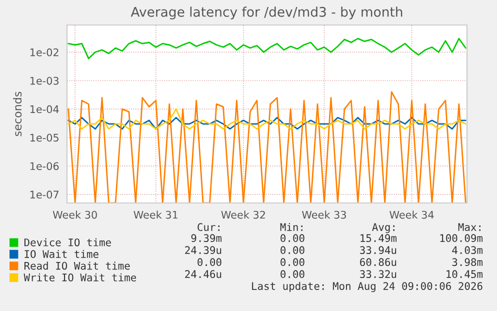  Describe the element at coordinates (44, 194) in the screenshot. I see `y-tick-label: 1e-07` at that location.